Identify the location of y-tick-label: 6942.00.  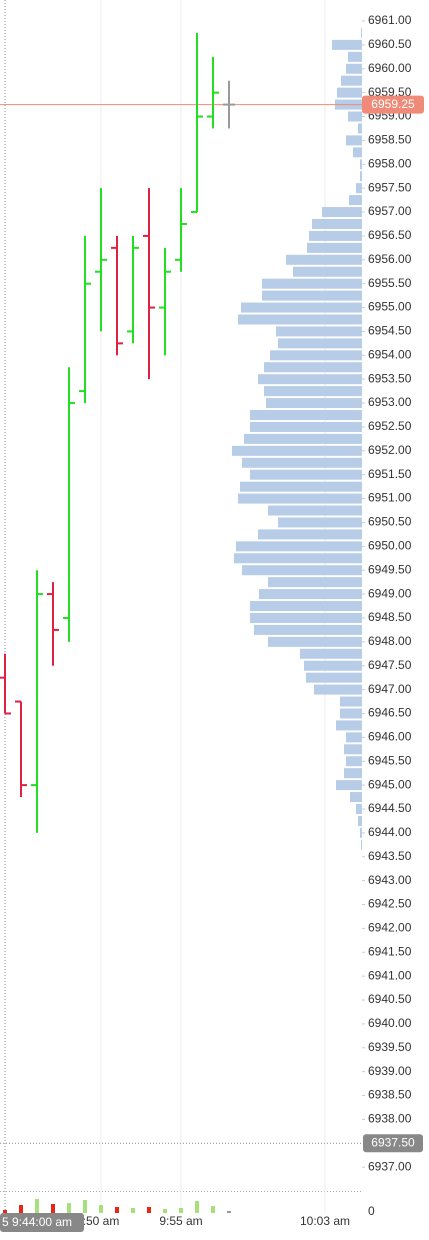
(390, 928).